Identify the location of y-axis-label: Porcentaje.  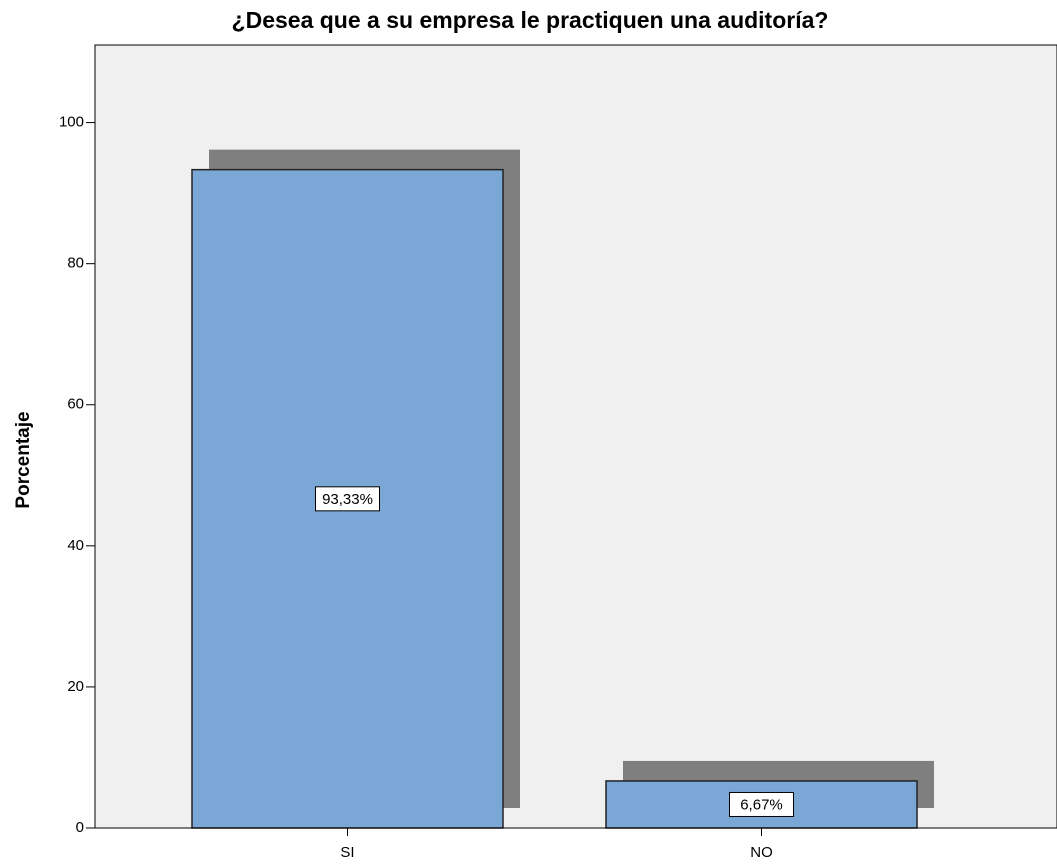
(23, 459).